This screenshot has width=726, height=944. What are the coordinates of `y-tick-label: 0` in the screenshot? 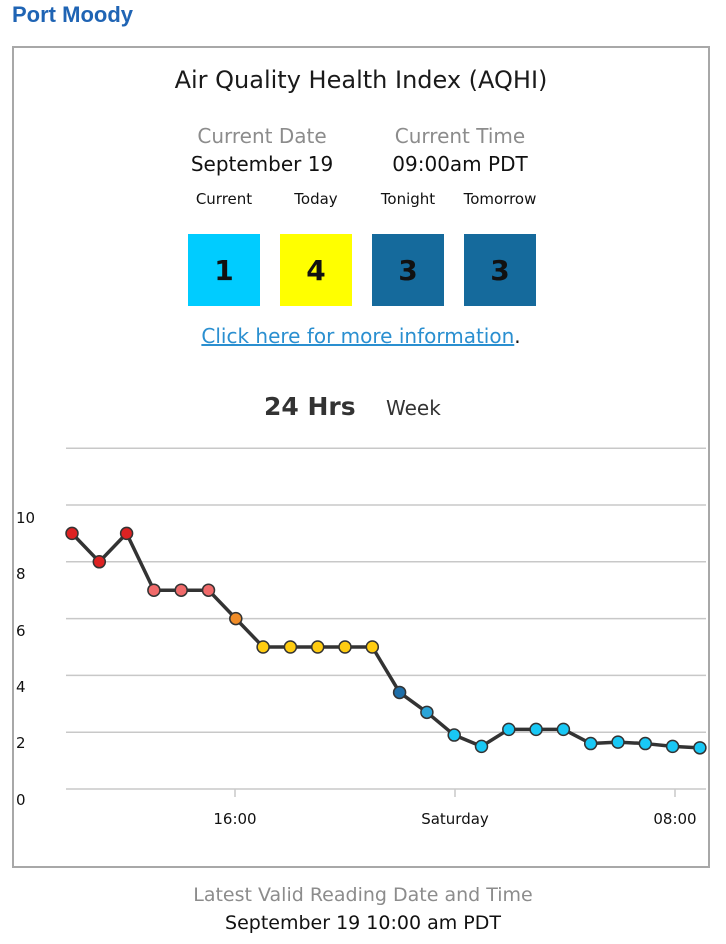 It's located at (21, 800).